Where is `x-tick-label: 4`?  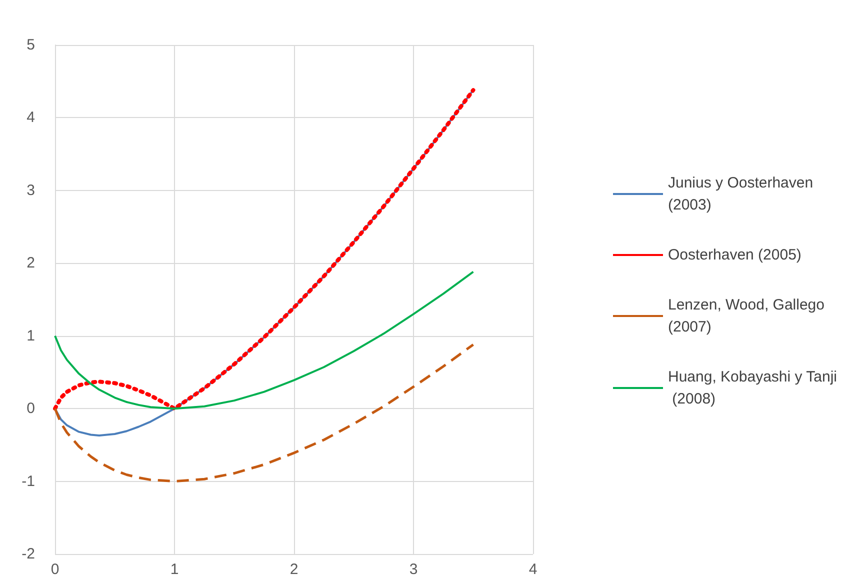 x-tick-label: 4 is located at coordinates (533, 569).